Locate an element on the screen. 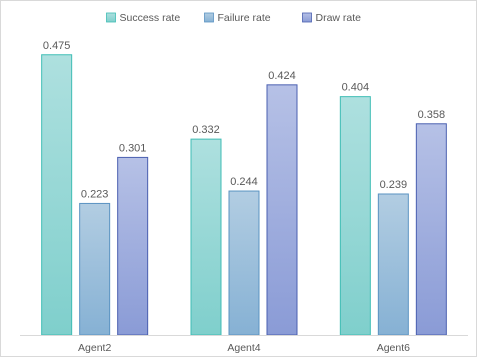  data-label-agent6-series-2: 0.239 is located at coordinates (394, 185).